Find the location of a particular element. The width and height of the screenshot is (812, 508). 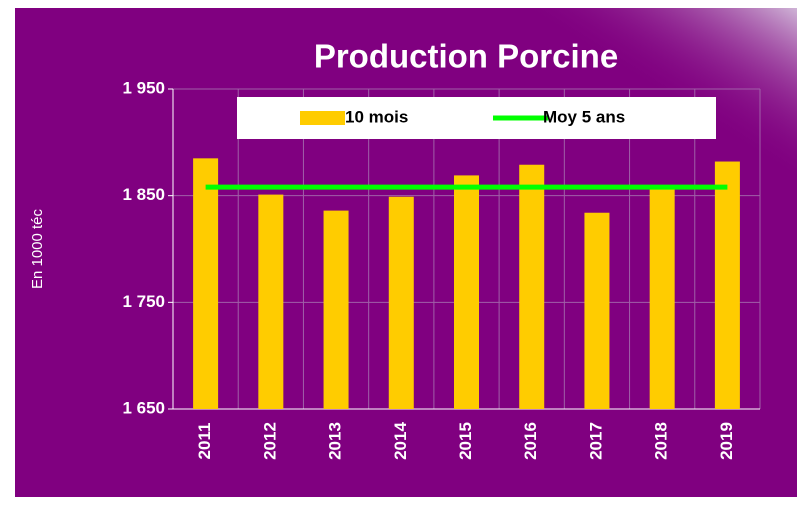

legend-label: 10 mois is located at coordinates (376, 116).